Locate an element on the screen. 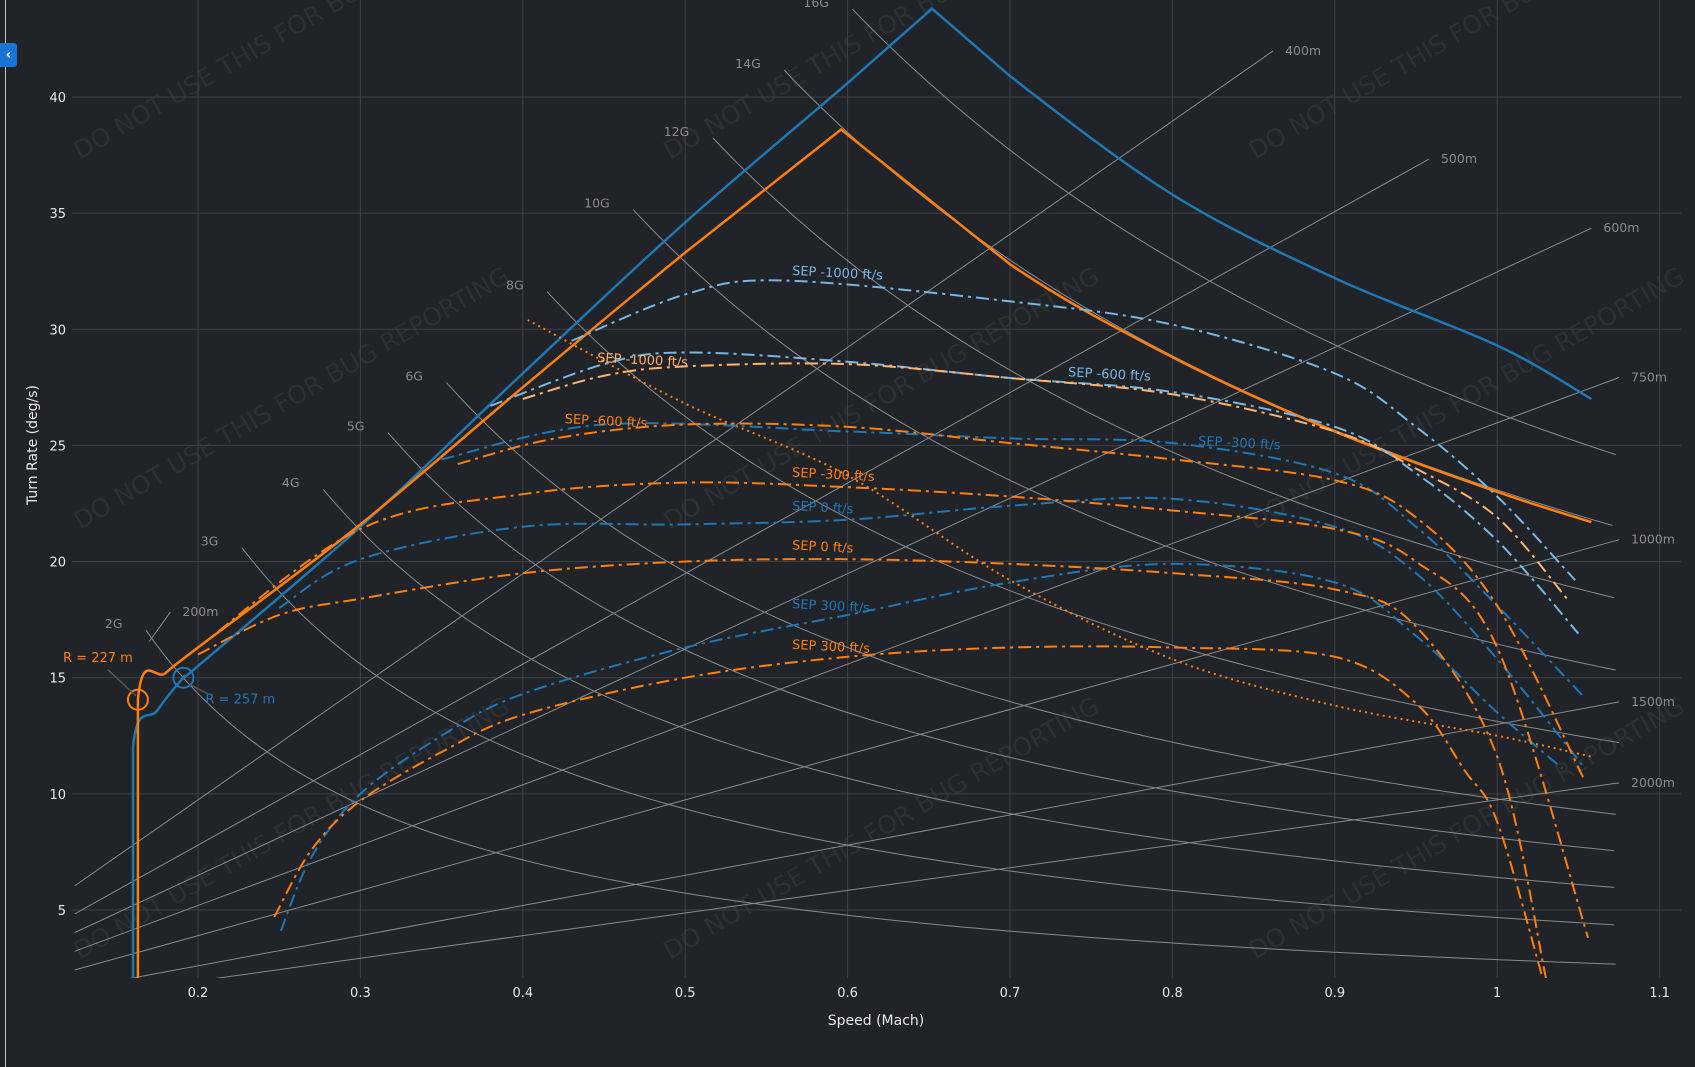 The height and width of the screenshot is (1067, 1695). blue-sep-m600-label: SEP -600 ft/s is located at coordinates (1110, 374).